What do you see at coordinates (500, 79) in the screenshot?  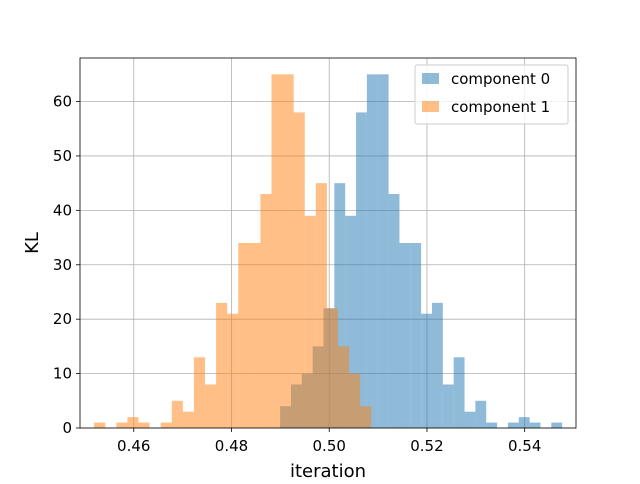 I see `legend-label-component-0: component 0` at bounding box center [500, 79].